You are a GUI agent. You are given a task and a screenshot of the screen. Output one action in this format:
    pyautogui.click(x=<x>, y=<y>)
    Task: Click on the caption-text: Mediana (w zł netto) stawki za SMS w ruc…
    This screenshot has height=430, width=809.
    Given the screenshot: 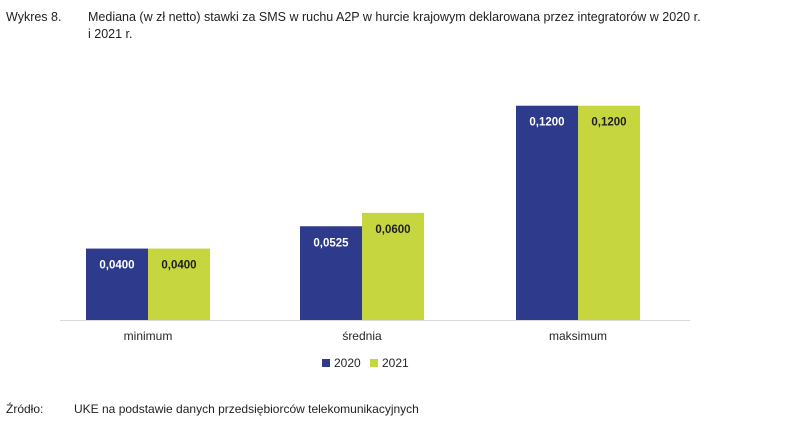 What is the action you would take?
    pyautogui.click(x=394, y=25)
    